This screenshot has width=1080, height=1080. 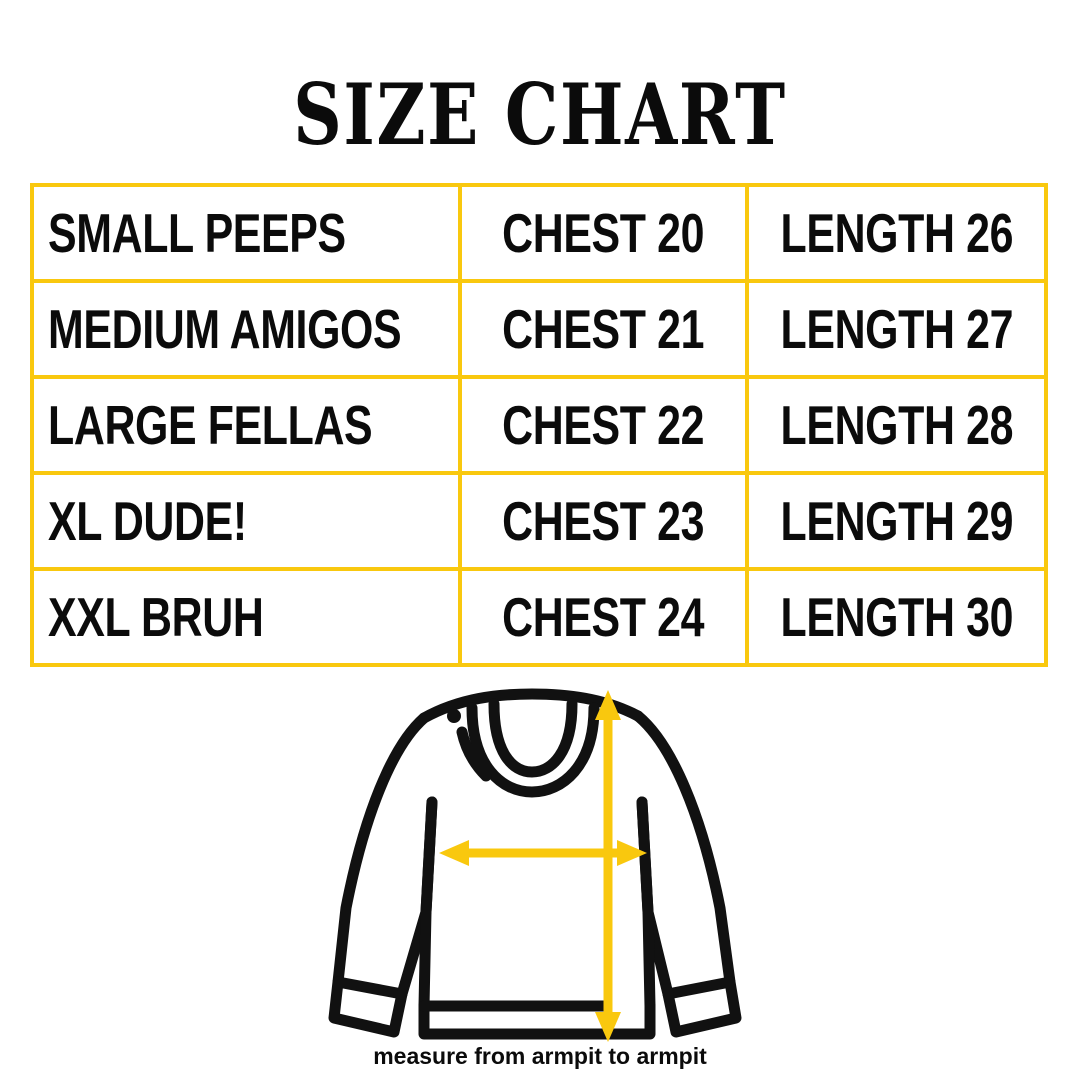 What do you see at coordinates (543, 853) in the screenshot?
I see `chest-width-arrow` at bounding box center [543, 853].